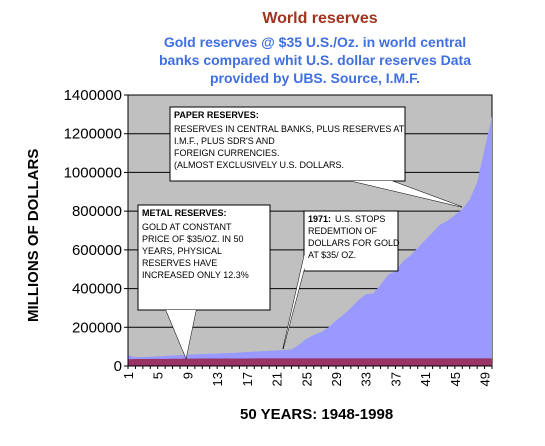 This screenshot has width=545, height=446. Describe the element at coordinates (128, 375) in the screenshot. I see `x-tick-label: 1` at that location.